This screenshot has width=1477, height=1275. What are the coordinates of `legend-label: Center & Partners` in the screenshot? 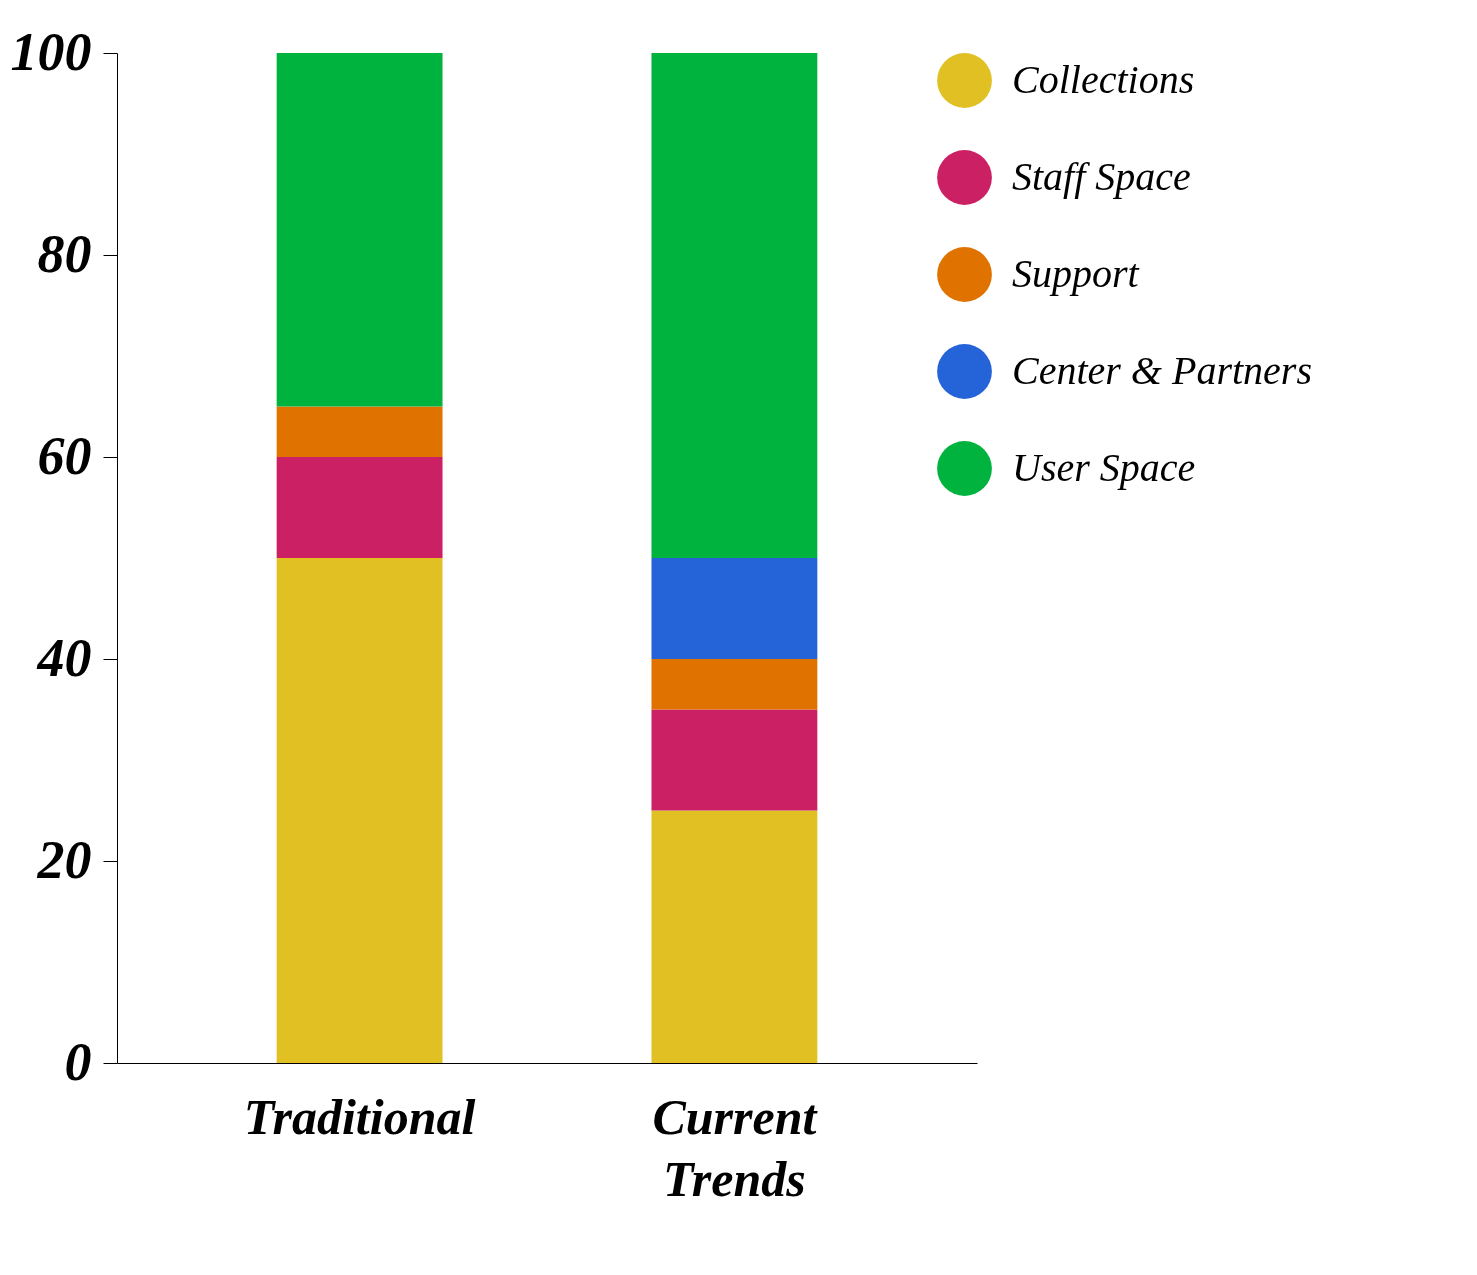 It's located at (1162, 370).